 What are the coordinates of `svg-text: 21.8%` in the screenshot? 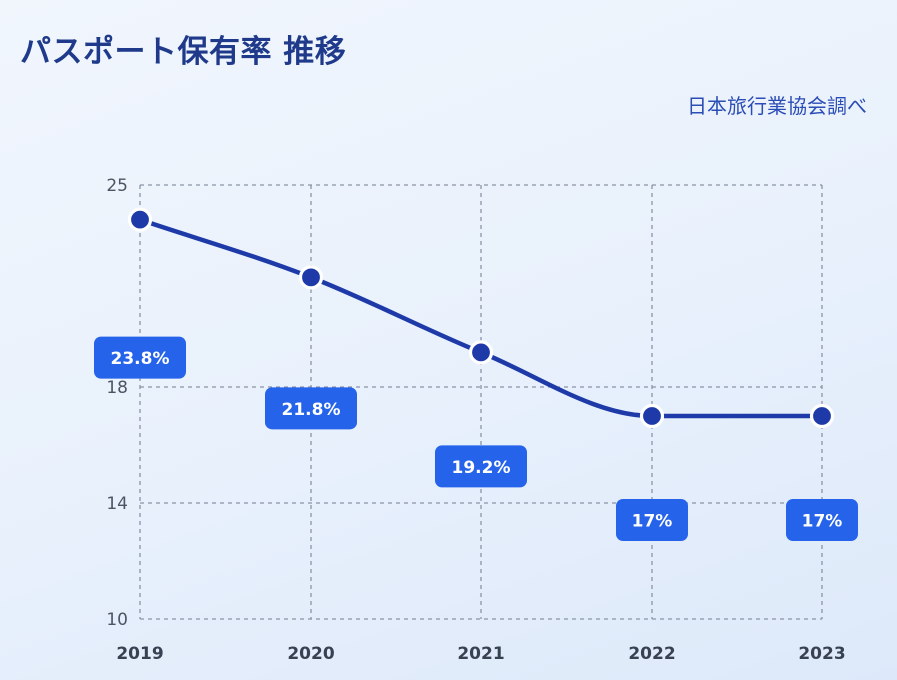 It's located at (311, 410).